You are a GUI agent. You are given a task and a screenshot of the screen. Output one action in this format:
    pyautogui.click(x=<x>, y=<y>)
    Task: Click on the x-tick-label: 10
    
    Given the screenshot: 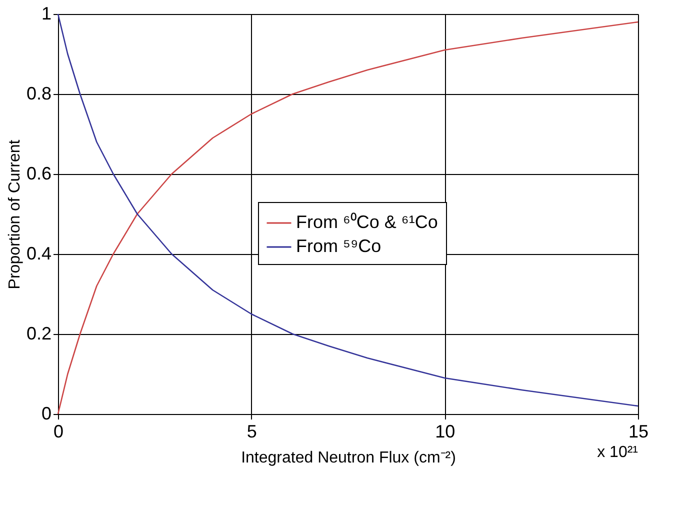 What is the action you would take?
    pyautogui.click(x=445, y=432)
    